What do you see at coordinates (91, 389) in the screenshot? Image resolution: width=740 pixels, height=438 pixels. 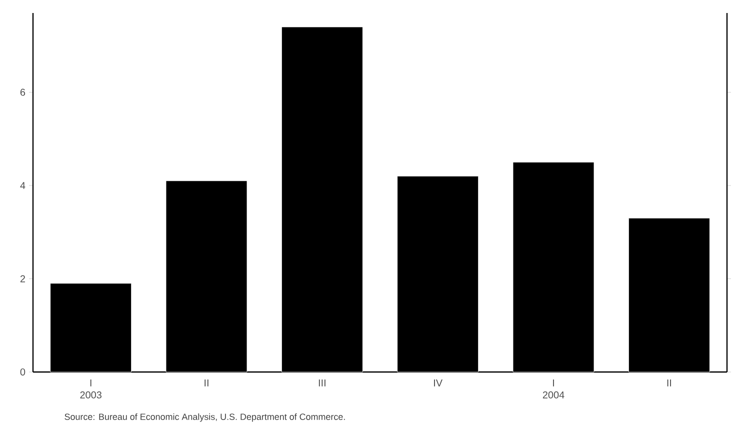 I see `x-tick-label: I 2003` at bounding box center [91, 389].